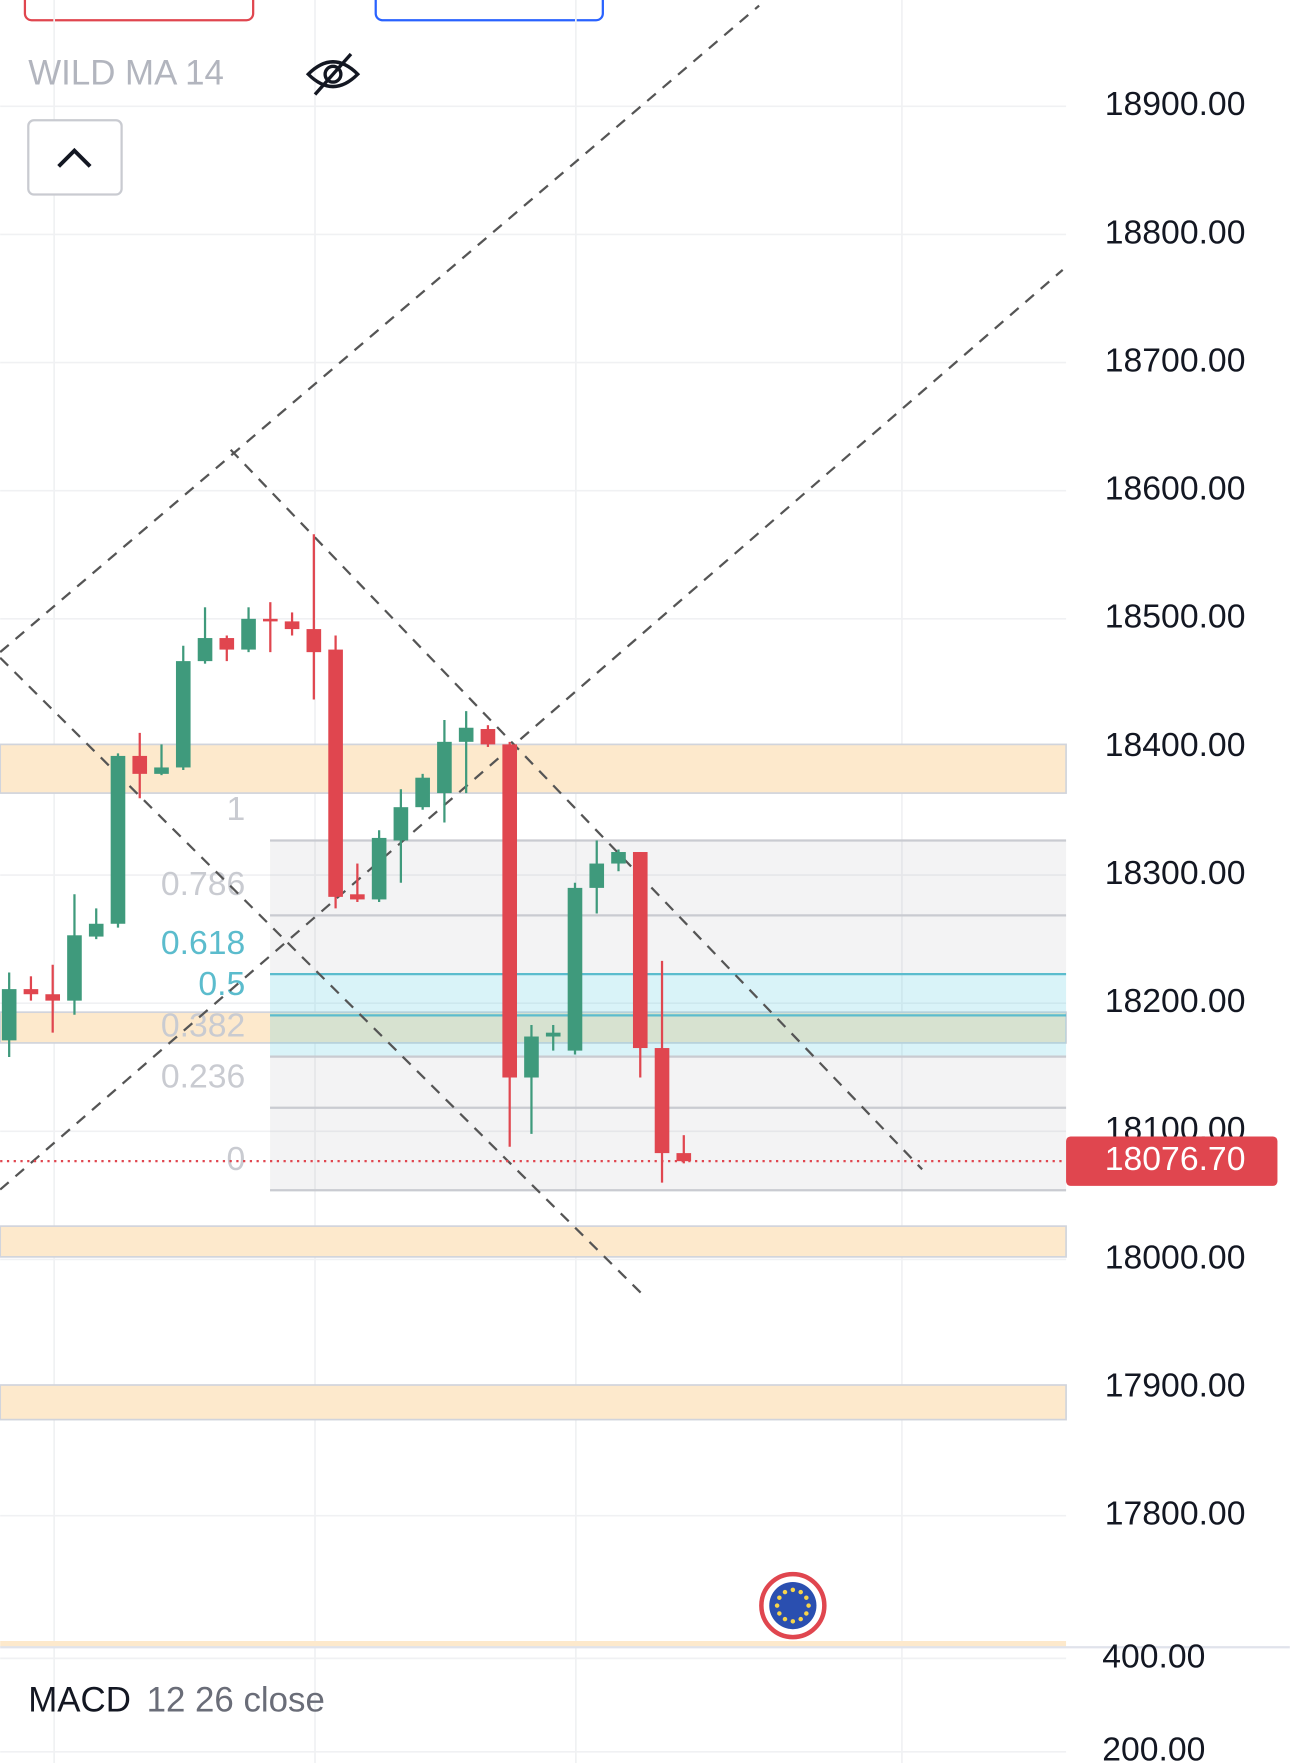 This screenshot has height=1763, width=1290. I want to click on macd-tick-label: 400.00, so click(1153, 1656).